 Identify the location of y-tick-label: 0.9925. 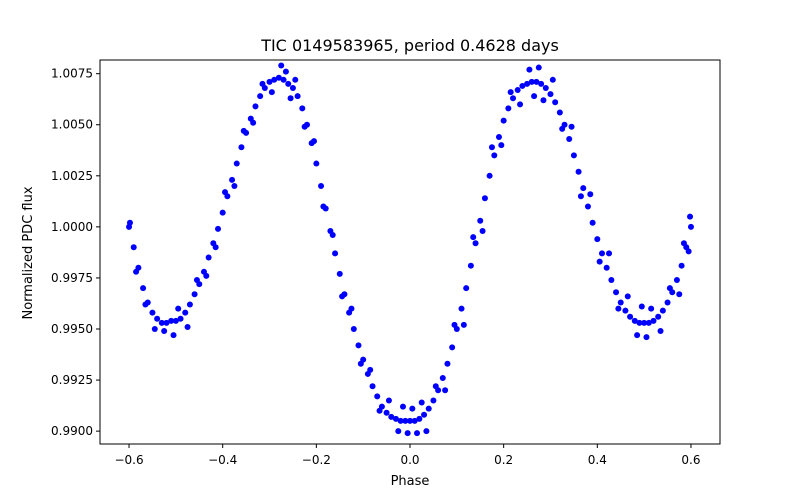
(72, 380).